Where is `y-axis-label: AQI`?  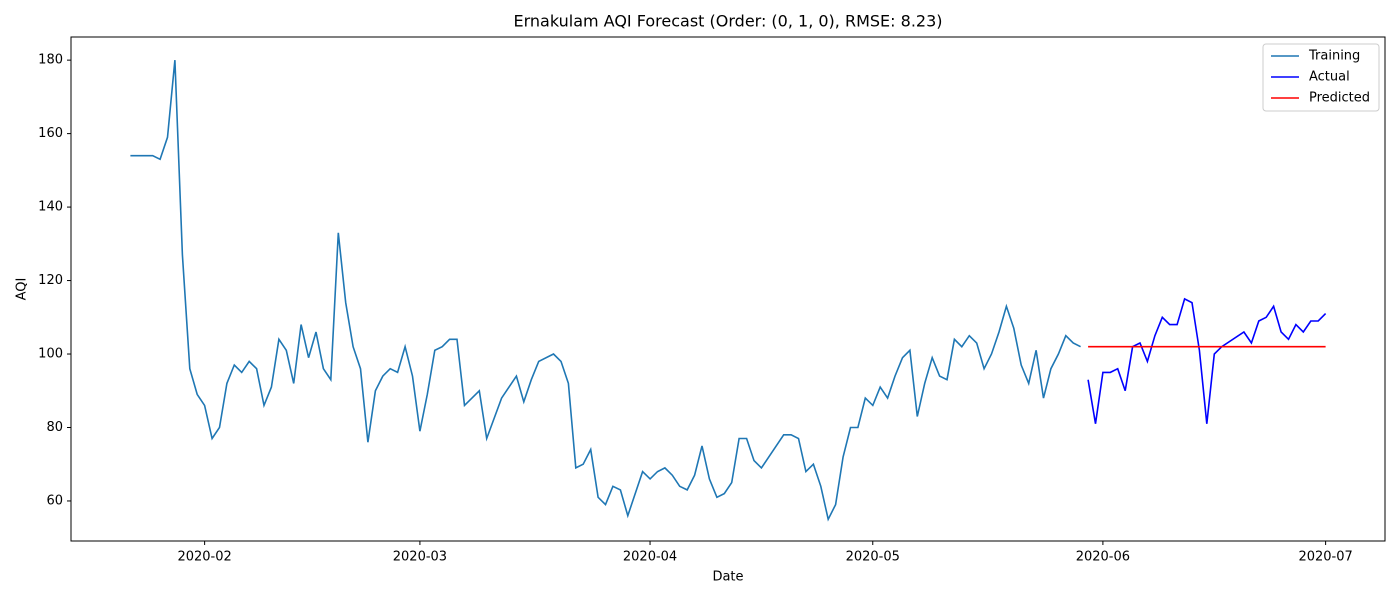 y-axis-label: AQI is located at coordinates (22, 289).